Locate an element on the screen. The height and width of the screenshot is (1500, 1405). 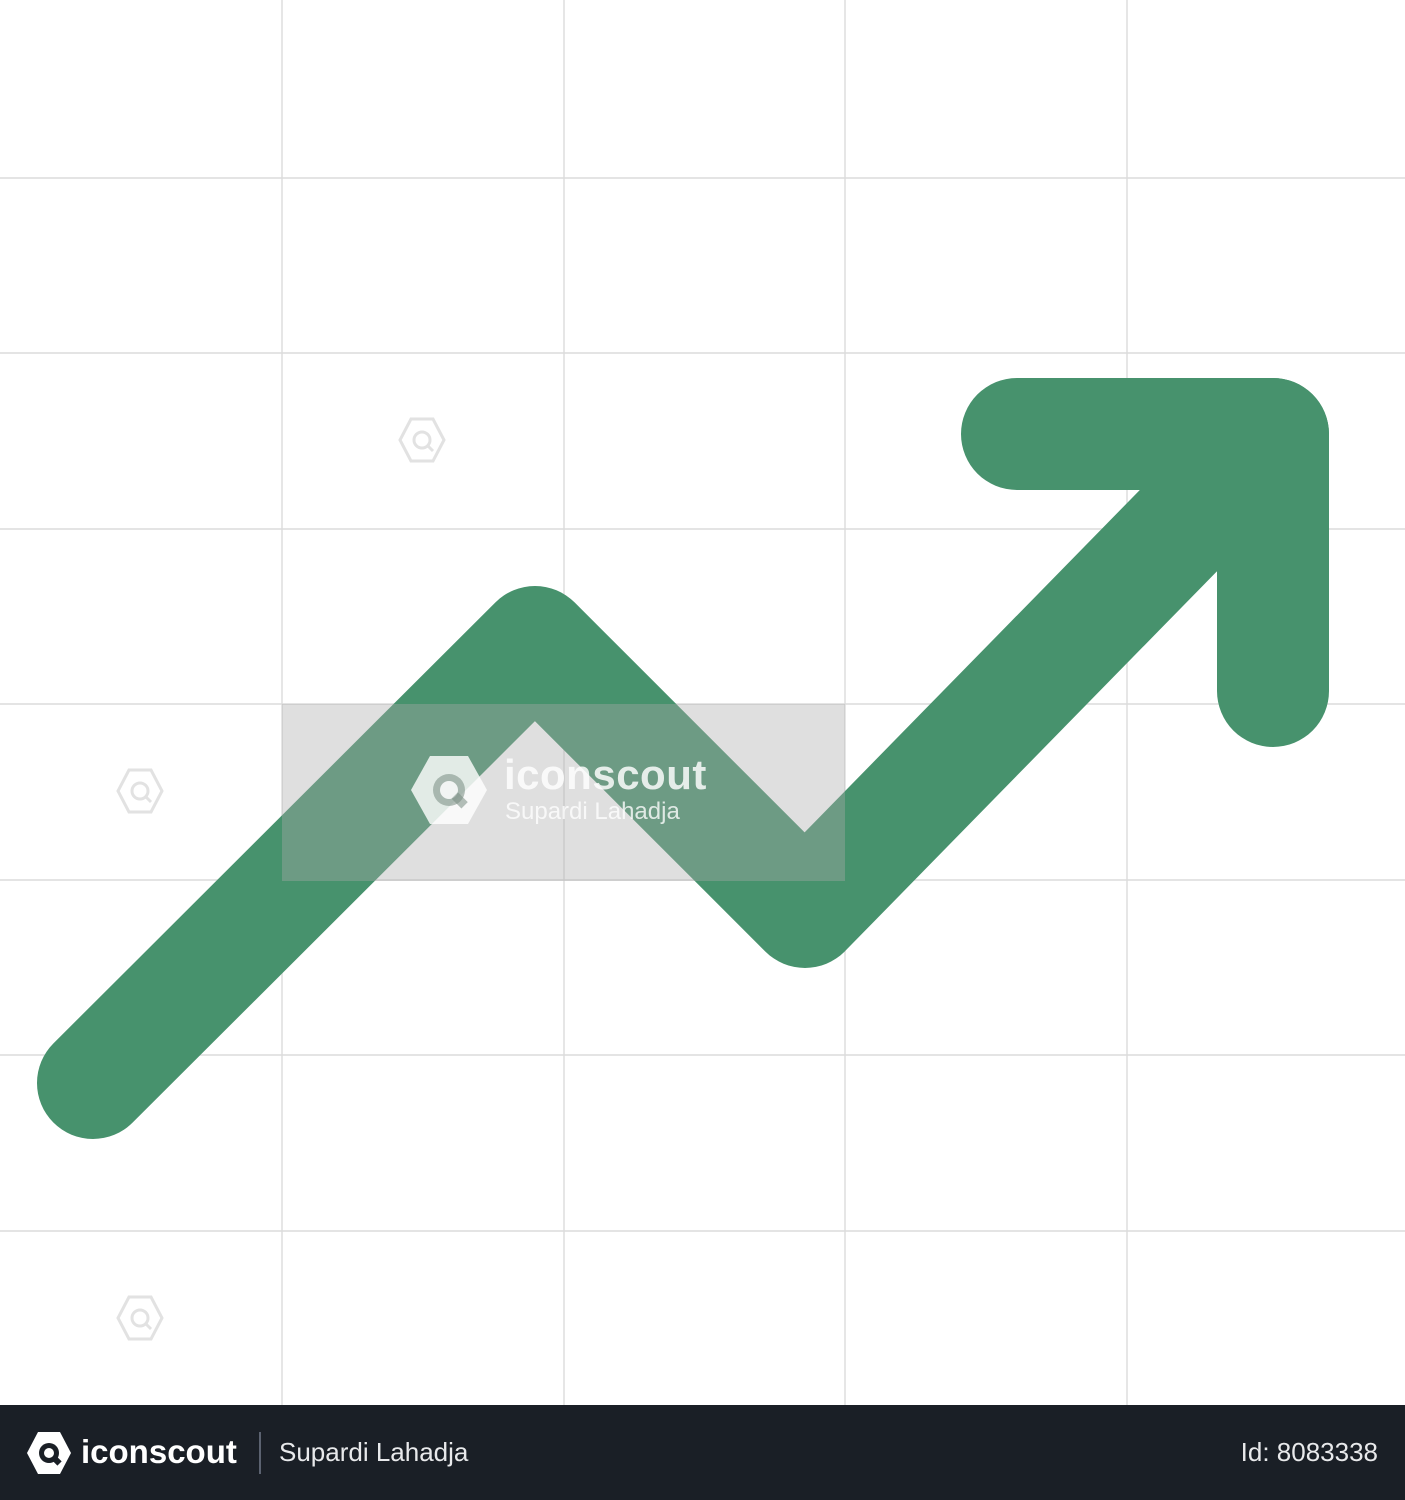
watermark-banner: iconscout Supardi Lahadja is located at coordinates (563, 792).